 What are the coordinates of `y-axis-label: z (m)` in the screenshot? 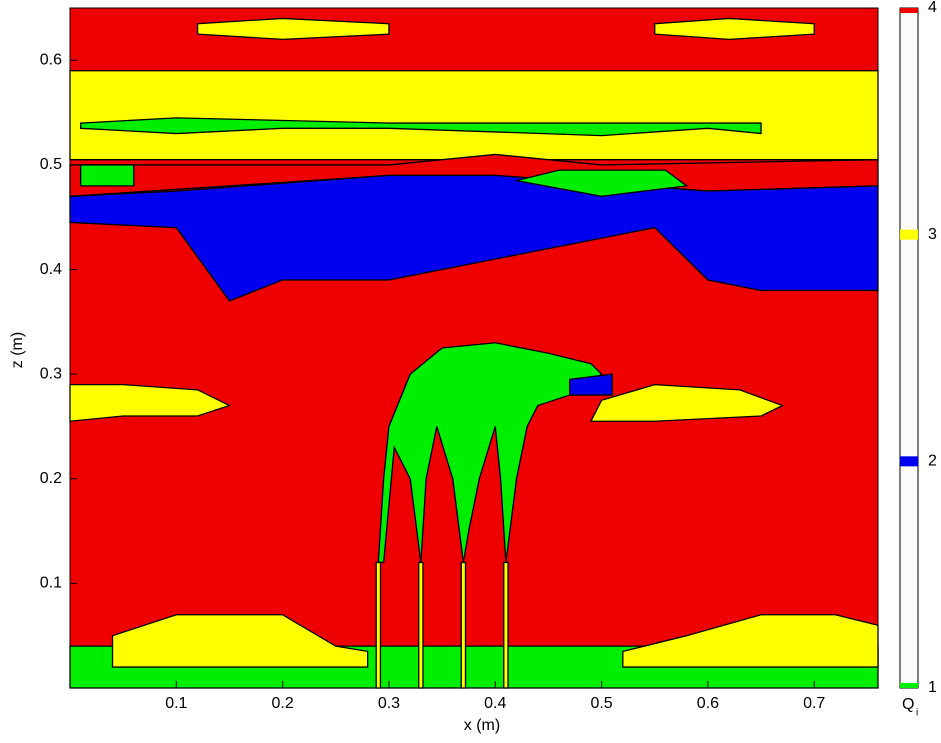 It's located at (17, 350).